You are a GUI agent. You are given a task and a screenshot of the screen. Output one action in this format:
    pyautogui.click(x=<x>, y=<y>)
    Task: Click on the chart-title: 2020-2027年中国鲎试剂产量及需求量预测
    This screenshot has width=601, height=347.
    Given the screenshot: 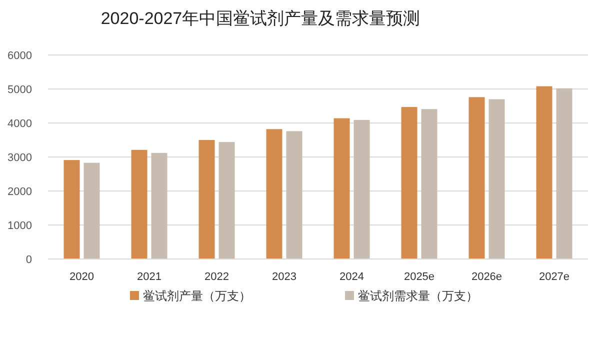 What is the action you would take?
    pyautogui.click(x=260, y=18)
    